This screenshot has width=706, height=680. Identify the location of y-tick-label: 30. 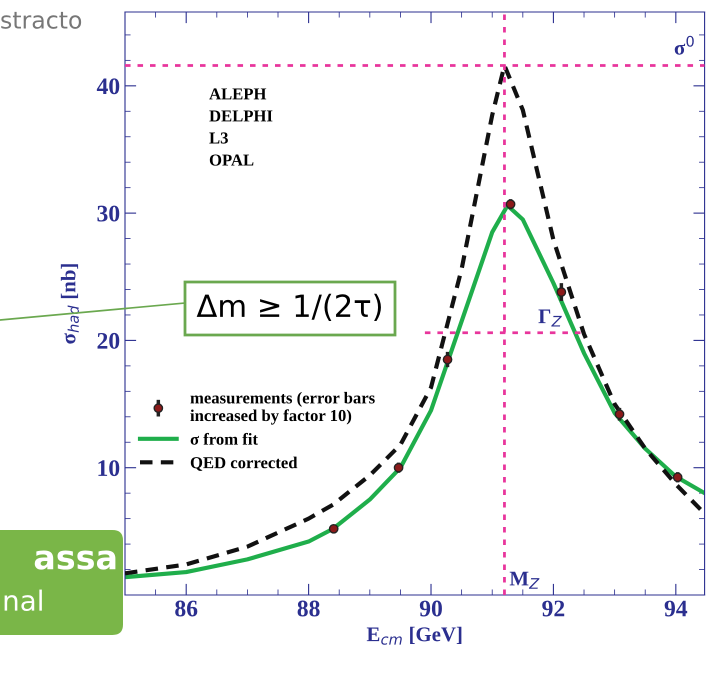
(108, 214).